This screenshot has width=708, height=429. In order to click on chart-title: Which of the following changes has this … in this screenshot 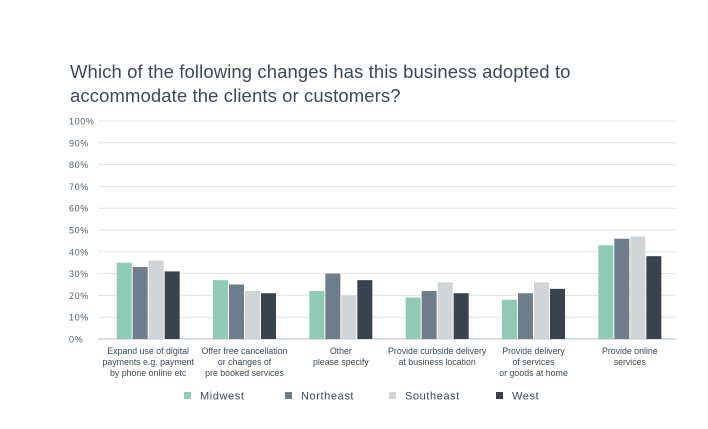, I will do `click(320, 83)`.